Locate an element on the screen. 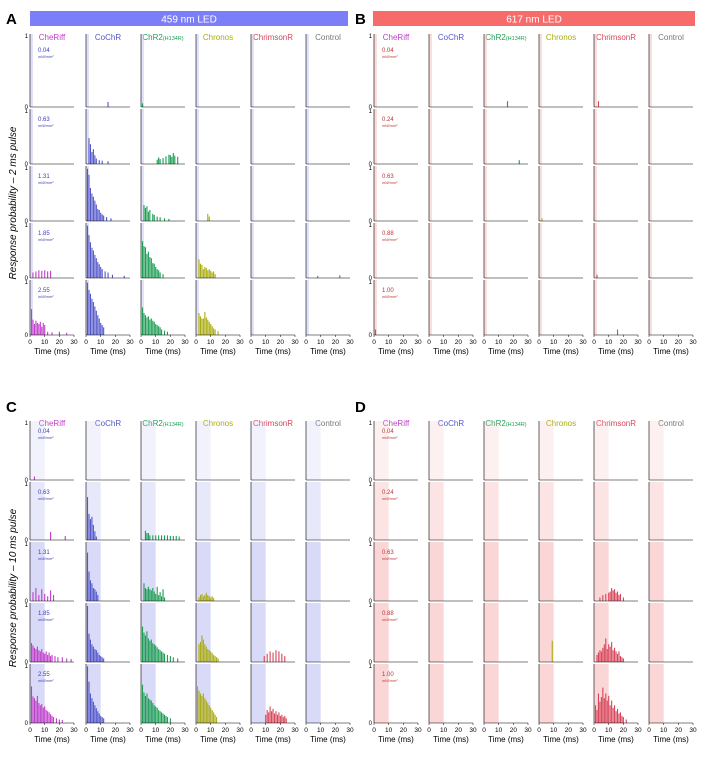  stim-shade-a-r2-c3 is located at coordinates (197, 193).